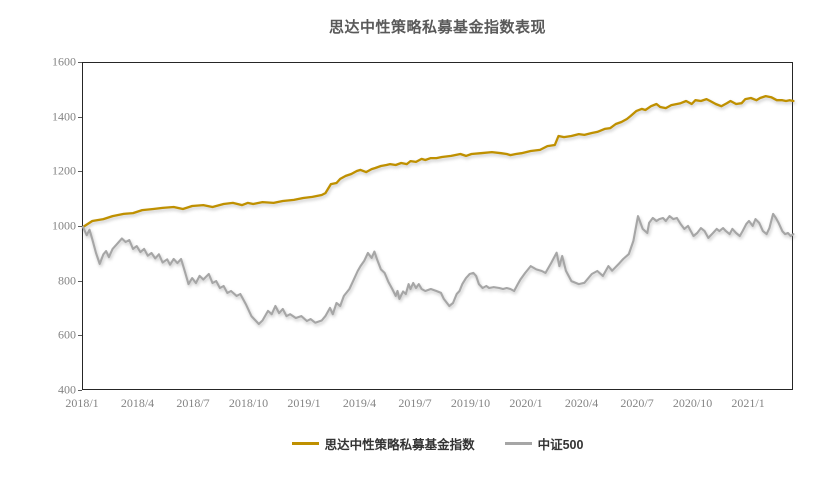  What do you see at coordinates (67, 280) in the screenshot?
I see `y-tick-label: 800` at bounding box center [67, 280].